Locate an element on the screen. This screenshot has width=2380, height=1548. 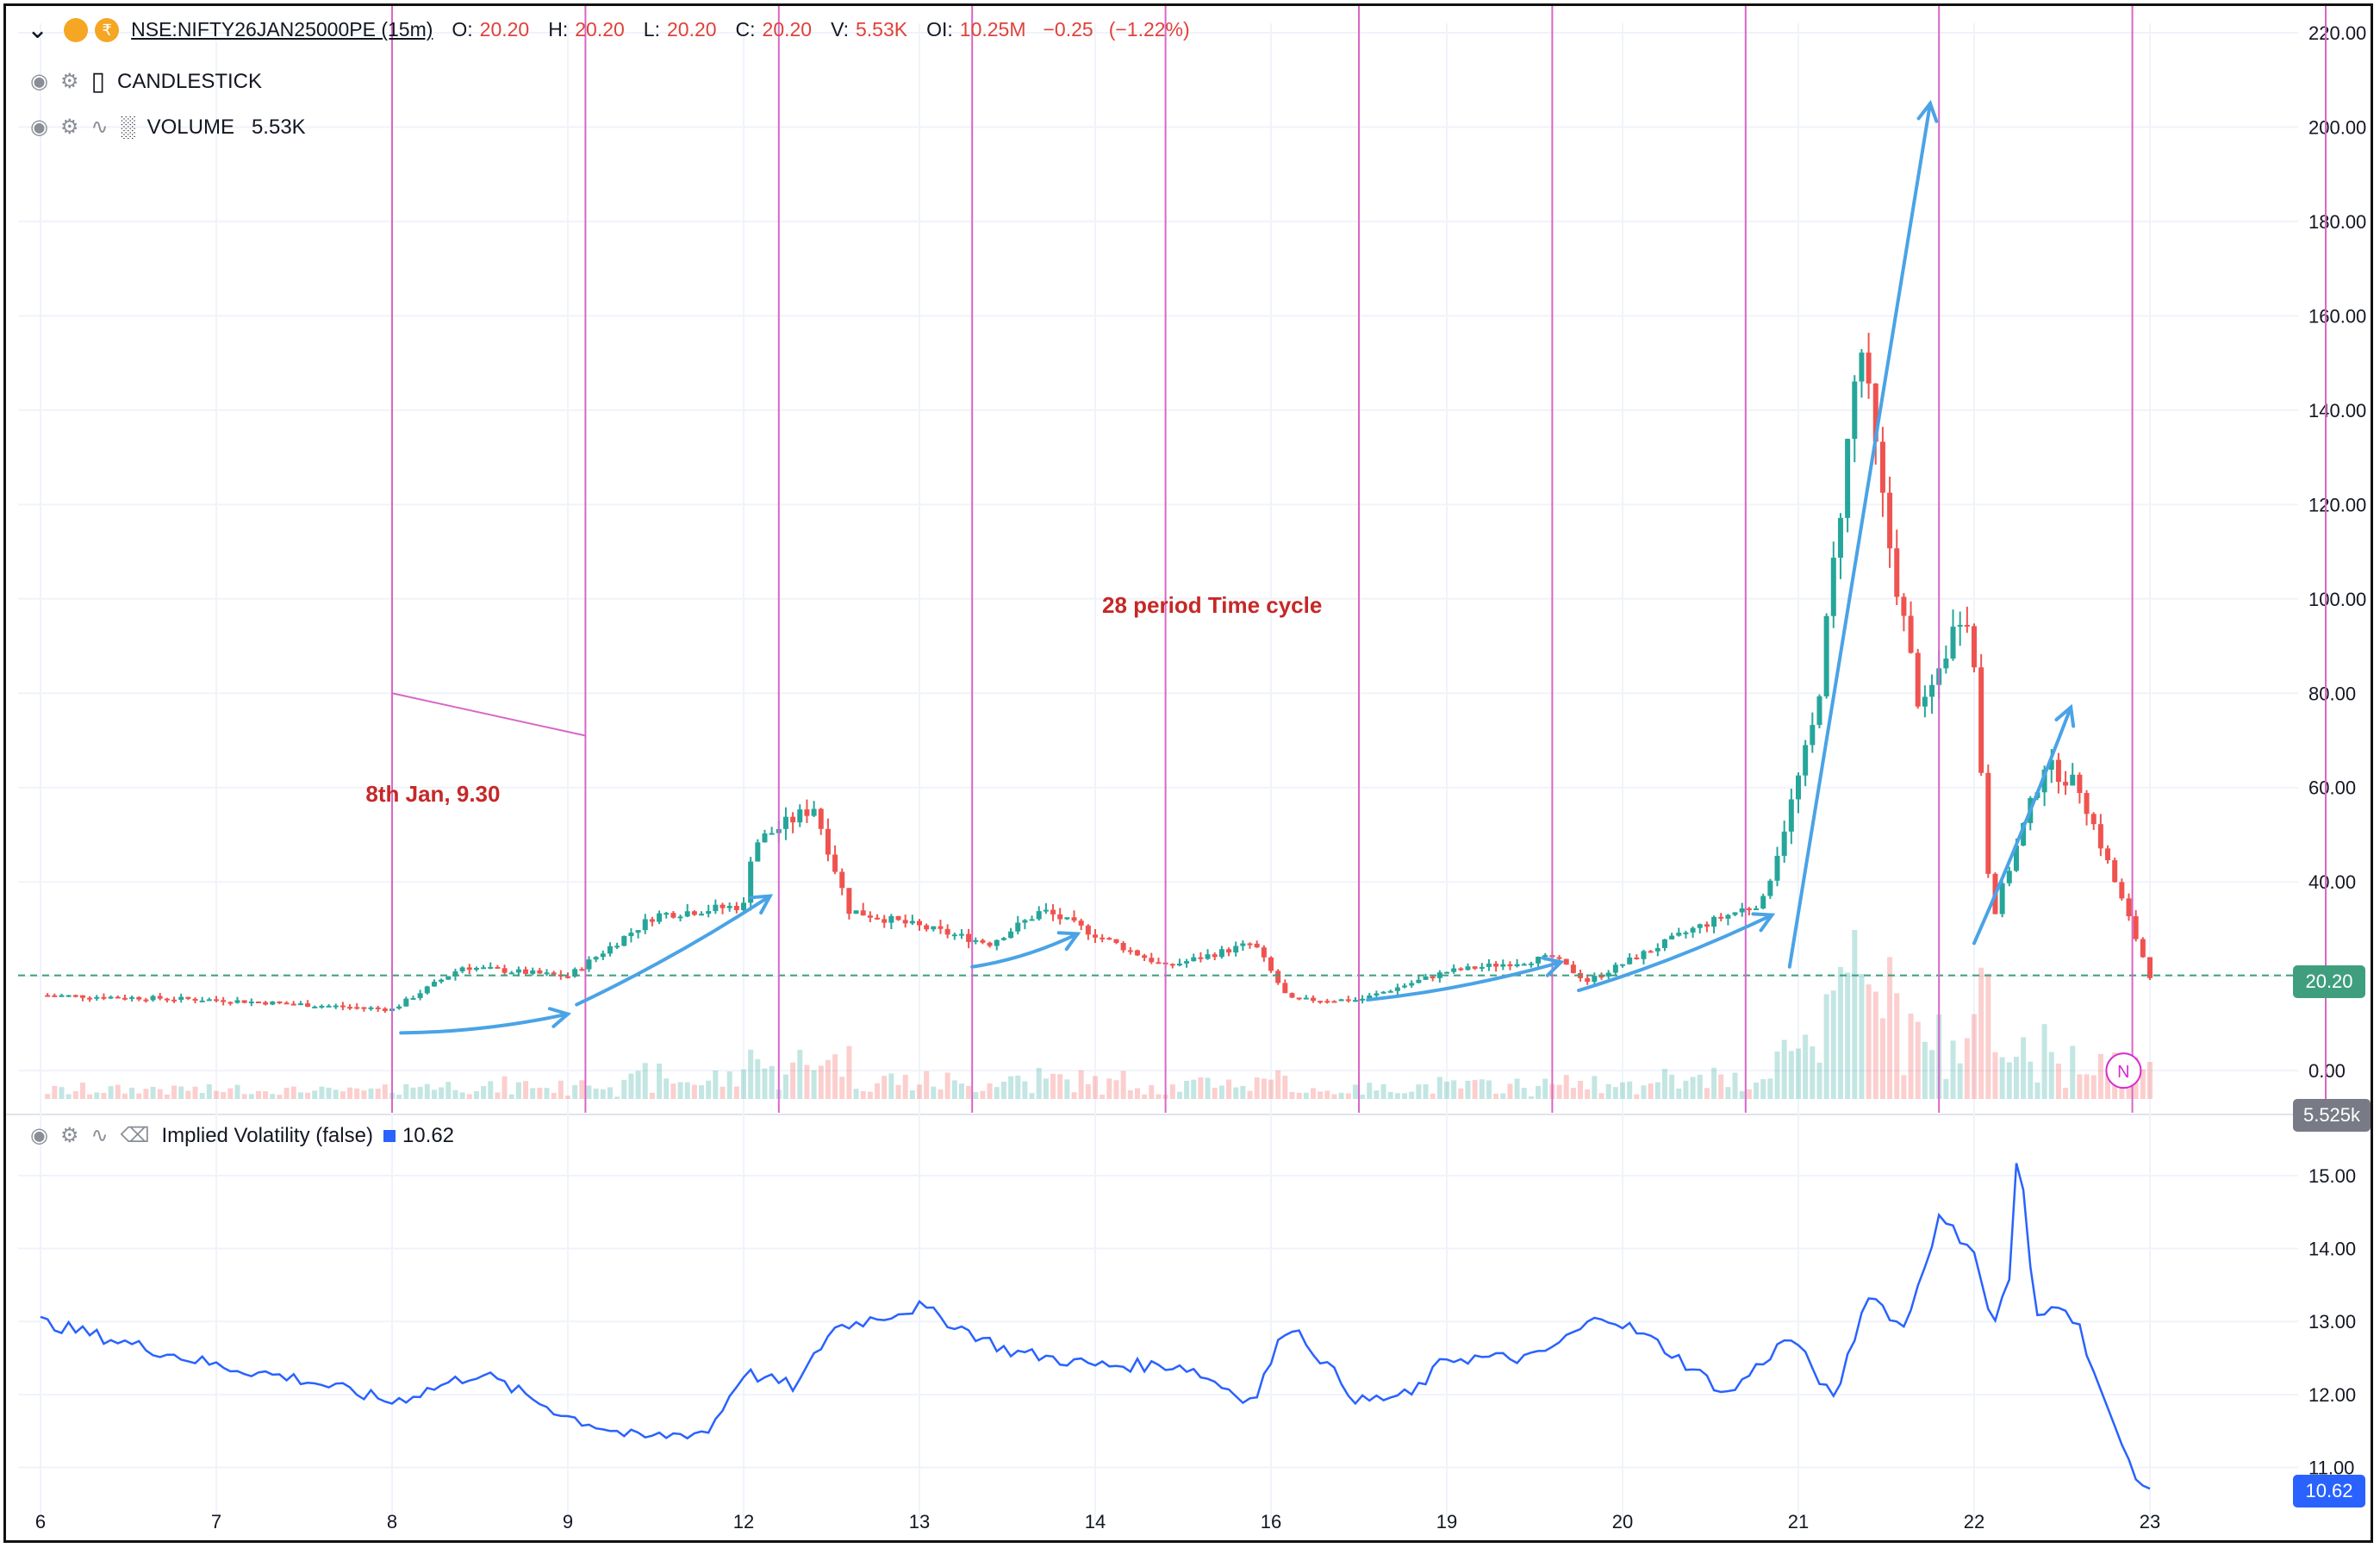
news-marker is located at coordinates (2123, 1070).